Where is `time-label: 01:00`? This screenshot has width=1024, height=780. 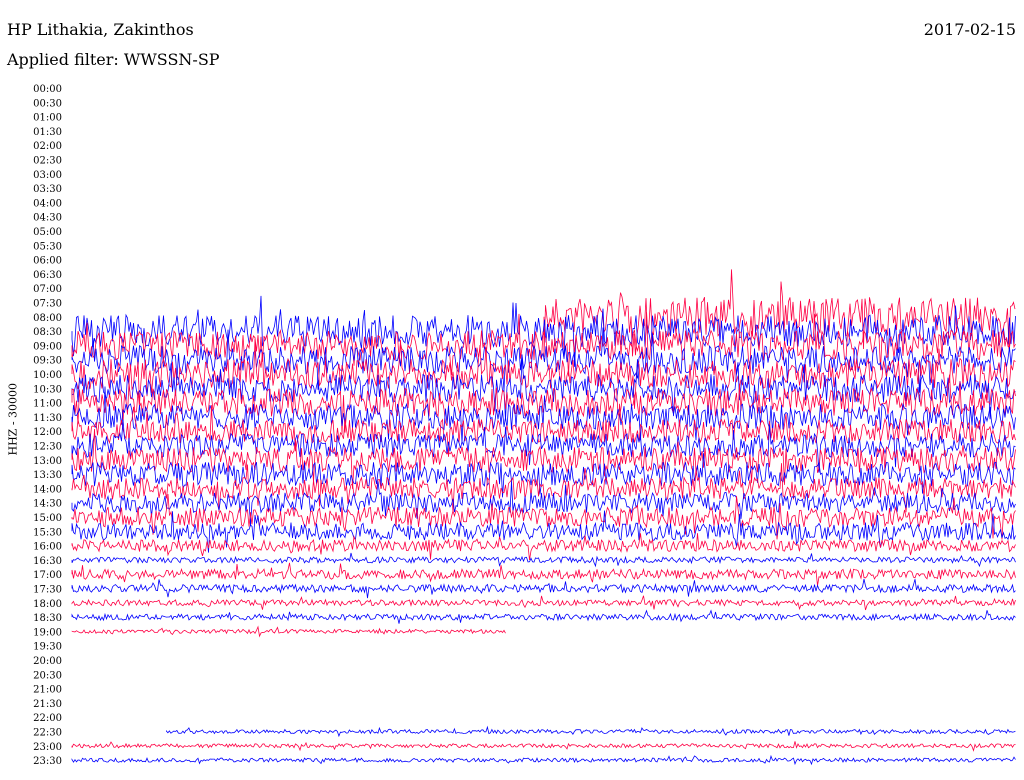 time-label: 01:00 is located at coordinates (47, 118).